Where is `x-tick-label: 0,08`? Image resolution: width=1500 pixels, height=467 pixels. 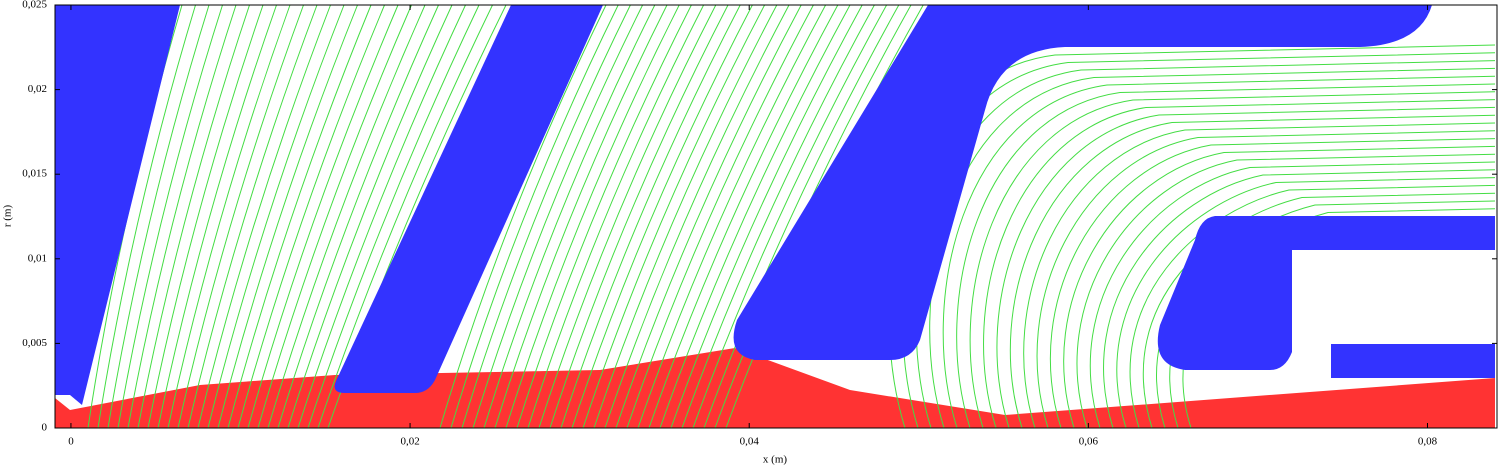
x-tick-label: 0,08 is located at coordinates (1428, 442).